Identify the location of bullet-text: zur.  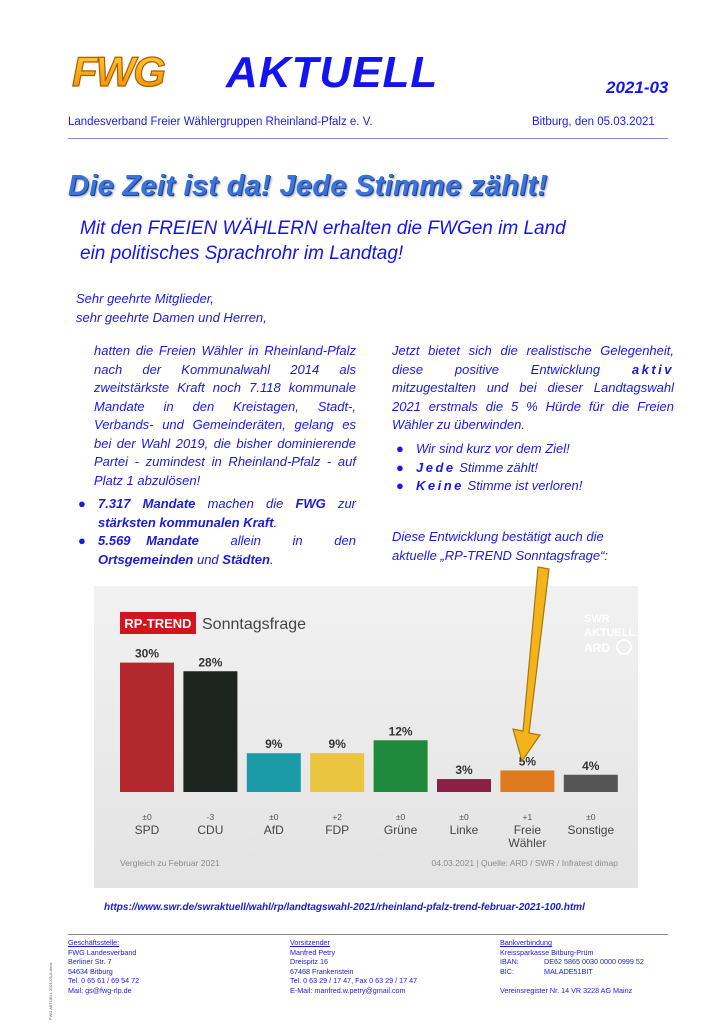
(341, 503).